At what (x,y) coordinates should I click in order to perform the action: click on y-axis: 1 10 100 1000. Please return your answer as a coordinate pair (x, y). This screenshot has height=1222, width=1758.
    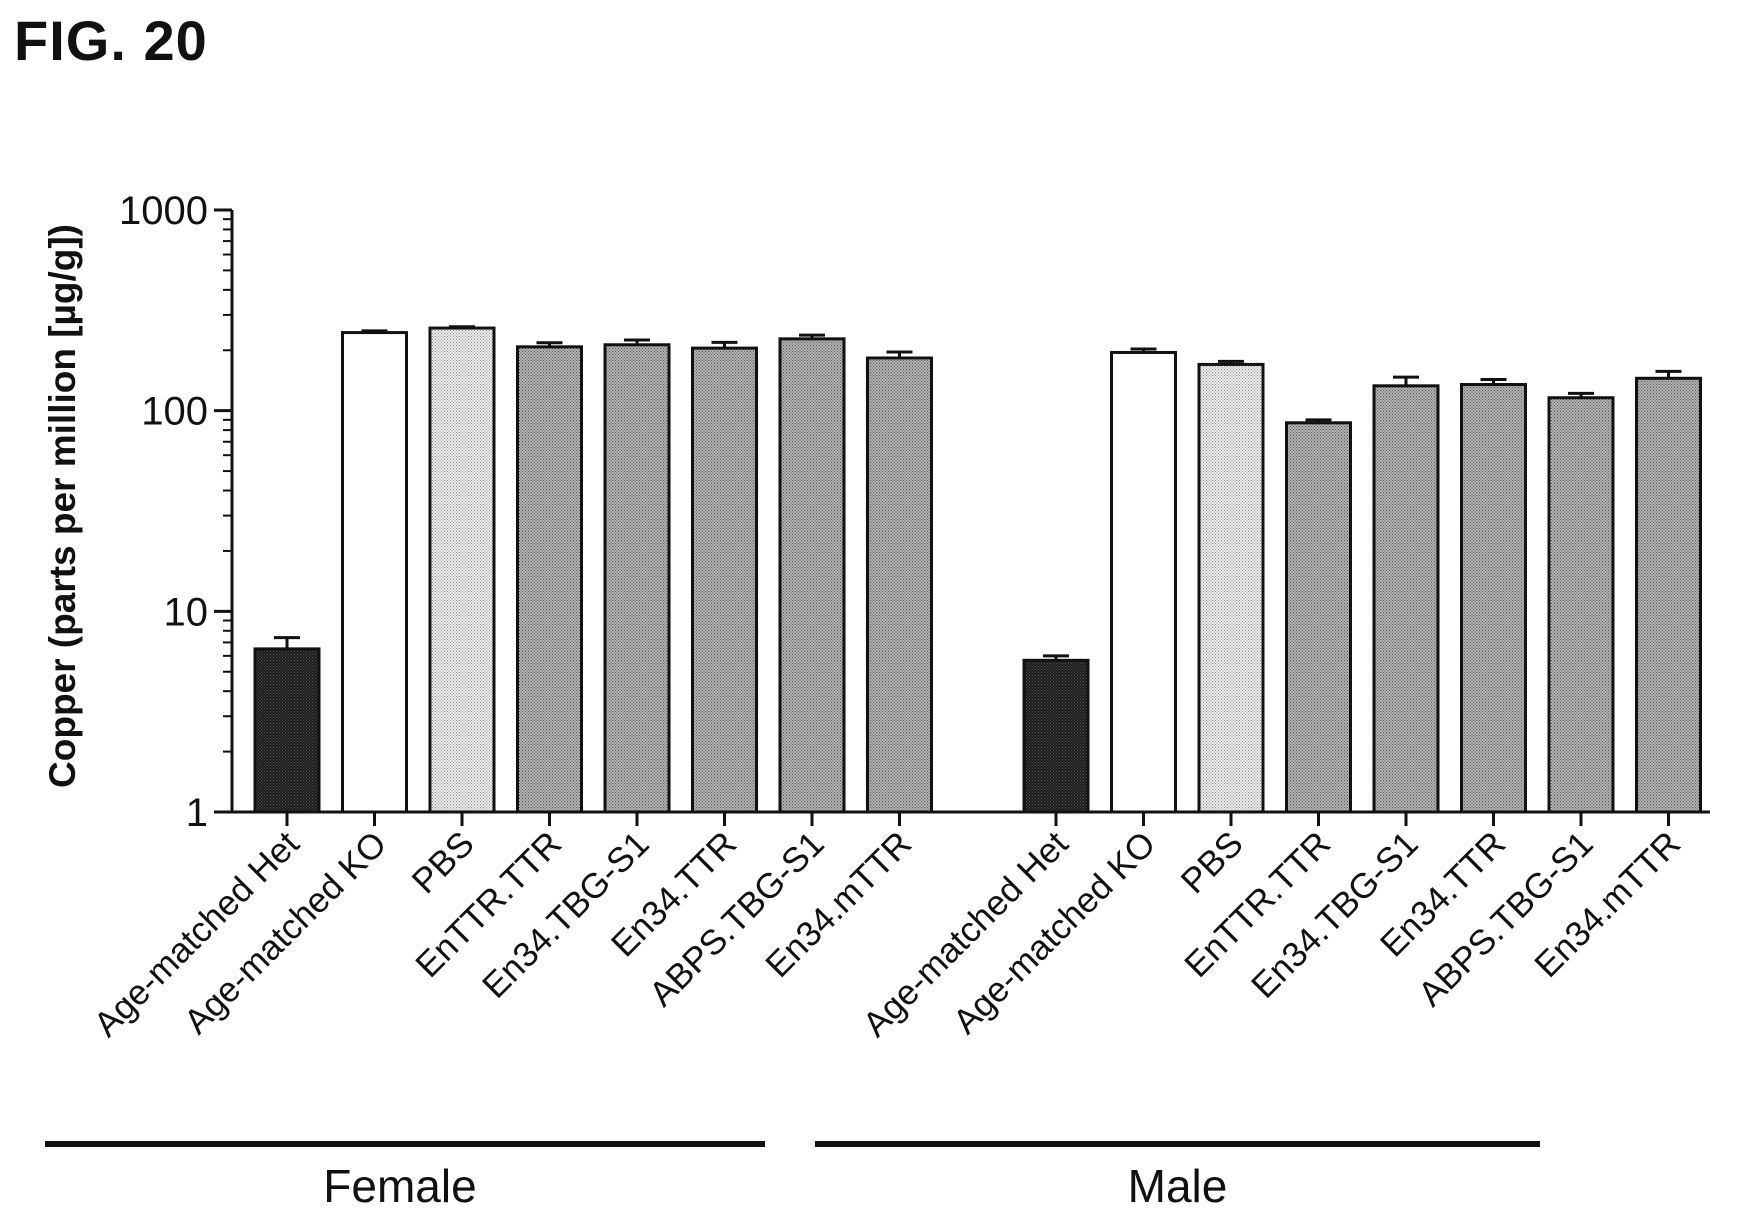
    Looking at the image, I should click on (176, 512).